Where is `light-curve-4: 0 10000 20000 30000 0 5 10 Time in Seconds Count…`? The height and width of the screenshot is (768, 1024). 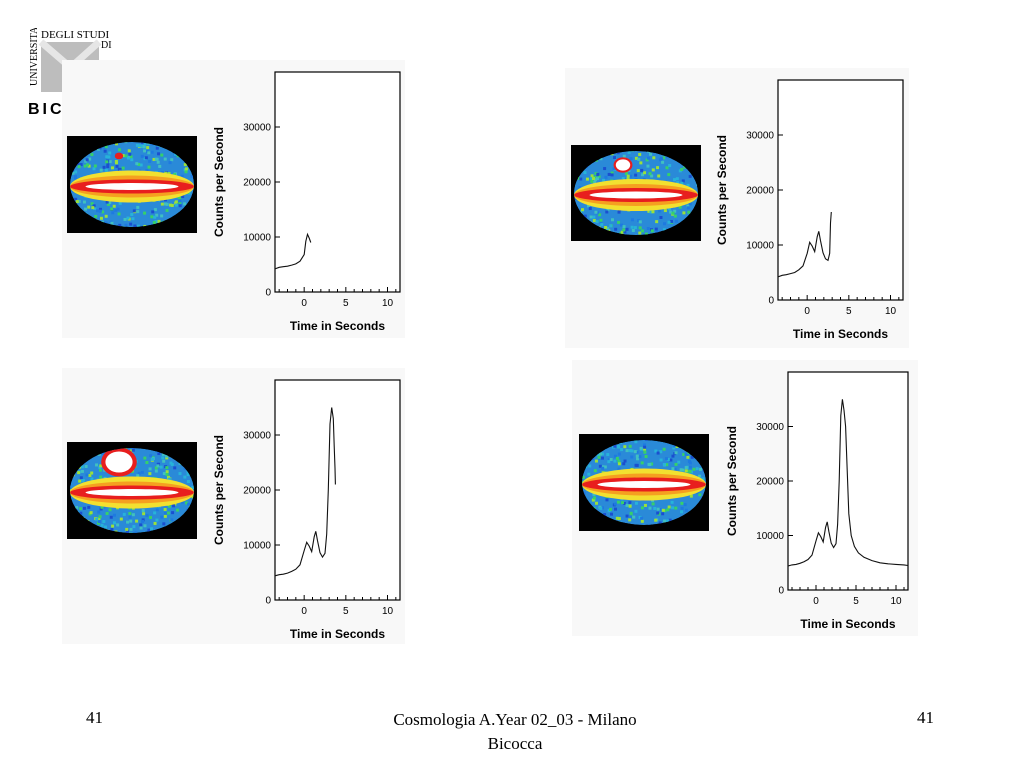 light-curve-4: 0 10000 20000 30000 0 5 10 Time in Seconds Count… is located at coordinates (816, 498).